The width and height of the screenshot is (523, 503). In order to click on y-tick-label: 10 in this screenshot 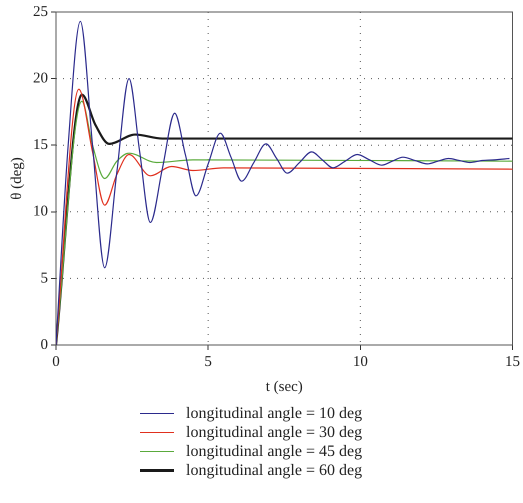, I will do `click(40, 212)`.